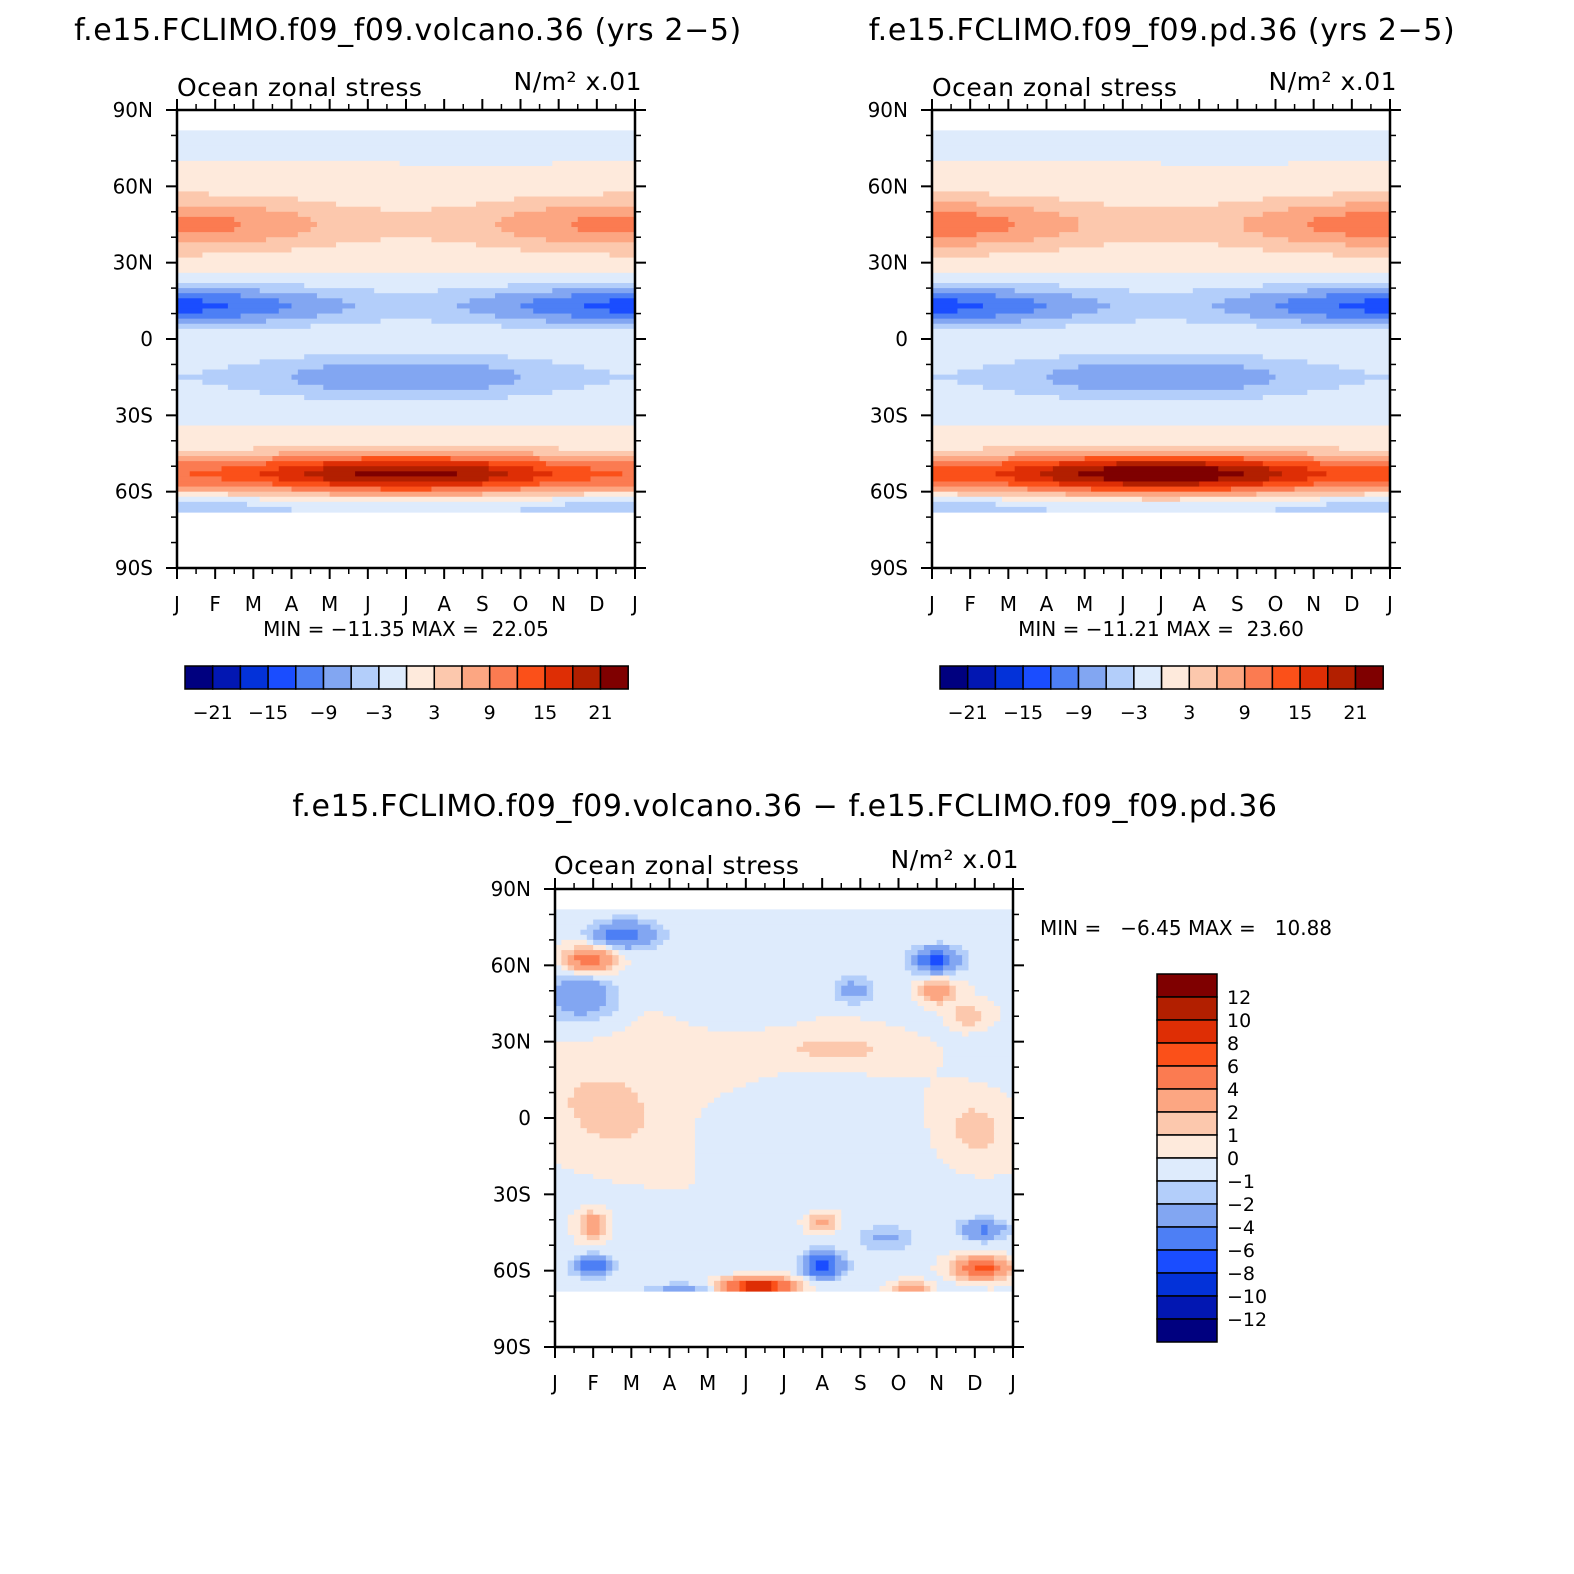 The width and height of the screenshot is (1574, 1574). What do you see at coordinates (406, 694) in the screenshot?
I see `panel-volcano-colorbar: −21 −15 −9 −3 3 9 15 21` at bounding box center [406, 694].